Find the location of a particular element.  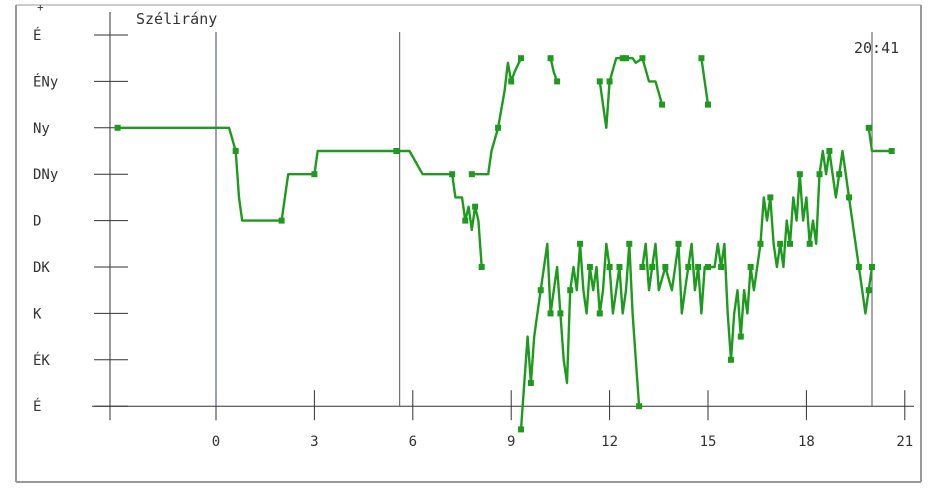

time-label: 20:41 is located at coordinates (876, 48).